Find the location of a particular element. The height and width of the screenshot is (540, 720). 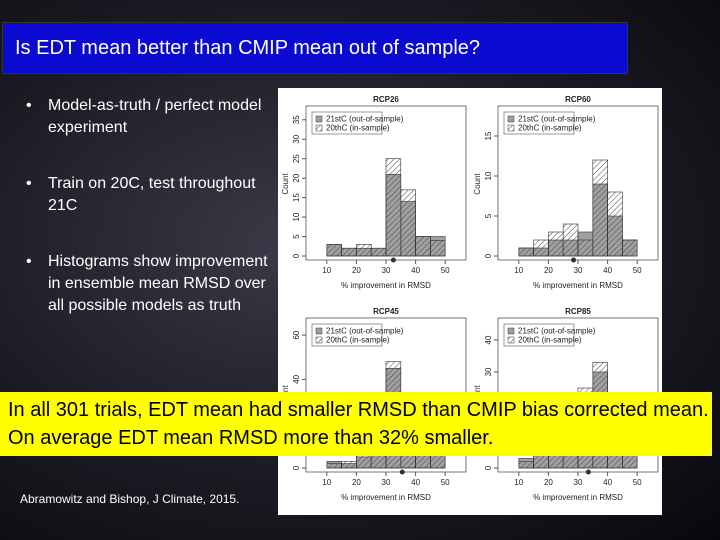

chart-title: RCP45 is located at coordinates (386, 311).